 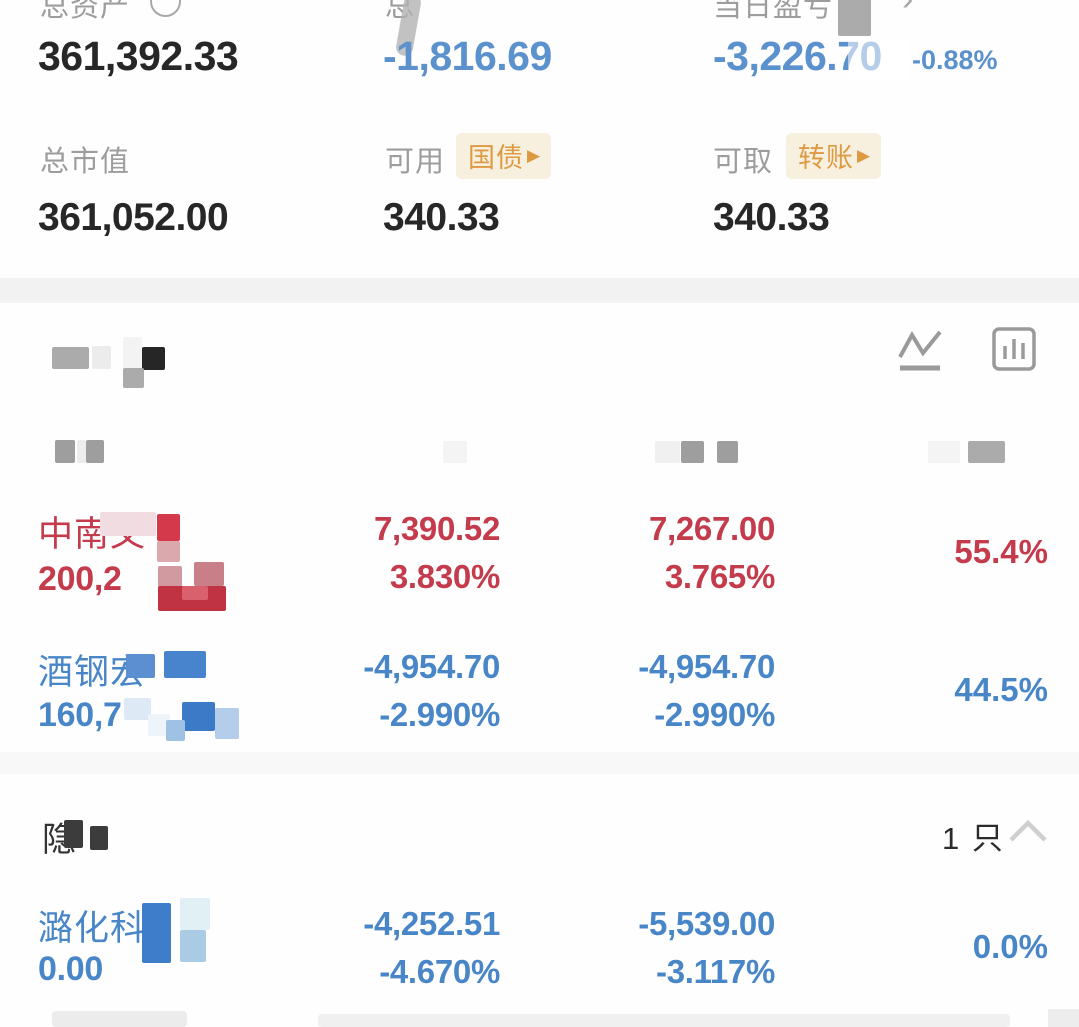 What do you see at coordinates (436, 528) in the screenshot?
I see `position-pnl: 7,390.52` at bounding box center [436, 528].